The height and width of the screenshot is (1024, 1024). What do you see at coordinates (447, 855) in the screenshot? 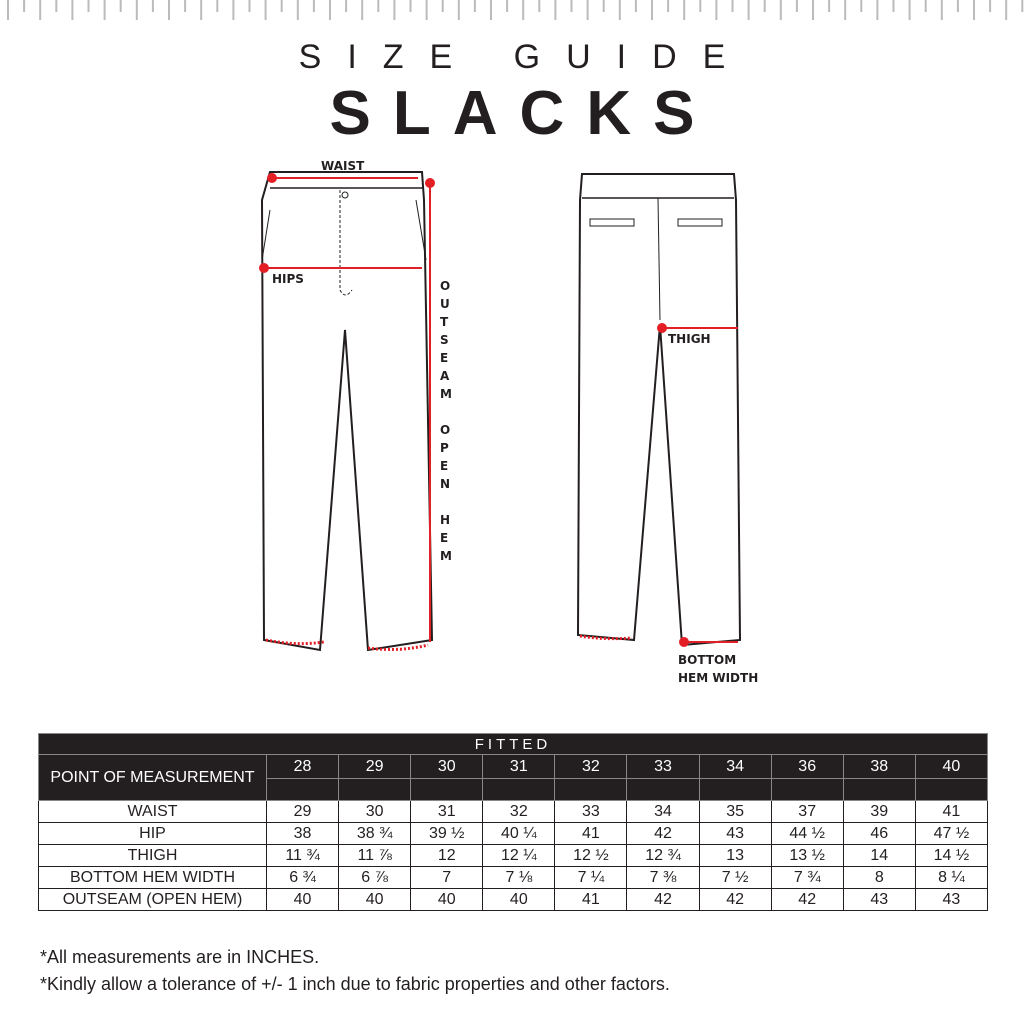
I see `measurement-cell: 12` at bounding box center [447, 855].